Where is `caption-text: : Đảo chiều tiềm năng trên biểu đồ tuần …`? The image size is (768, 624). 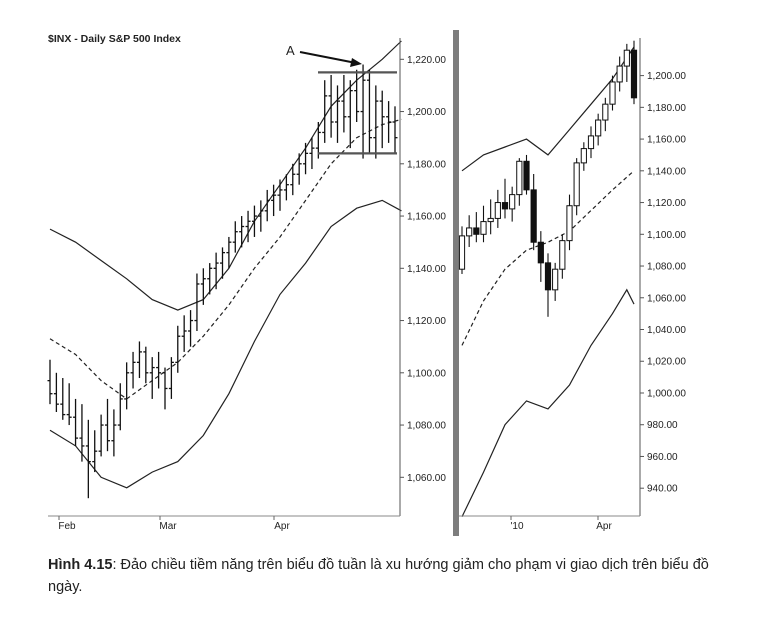 caption-text: : Đảo chiều tiềm năng trên biểu đồ tuần … is located at coordinates (378, 576).